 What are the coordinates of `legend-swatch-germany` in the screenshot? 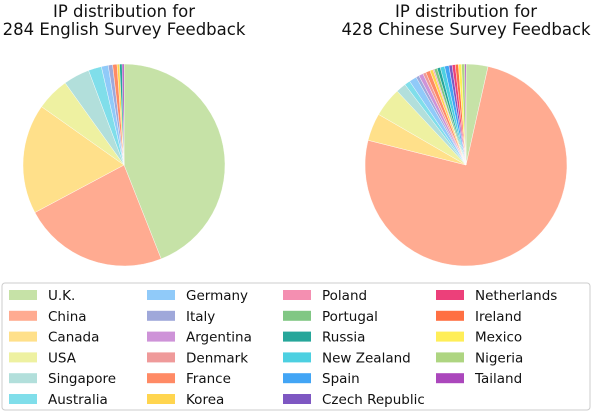 It's located at (161, 295).